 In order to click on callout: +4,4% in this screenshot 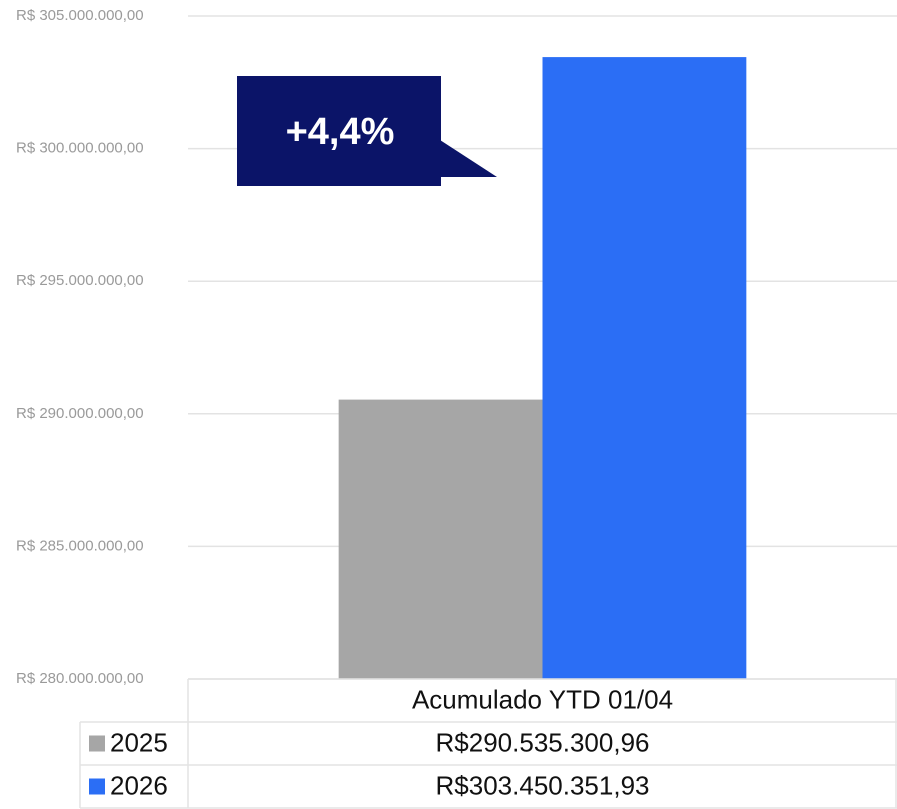, I will do `click(367, 131)`.